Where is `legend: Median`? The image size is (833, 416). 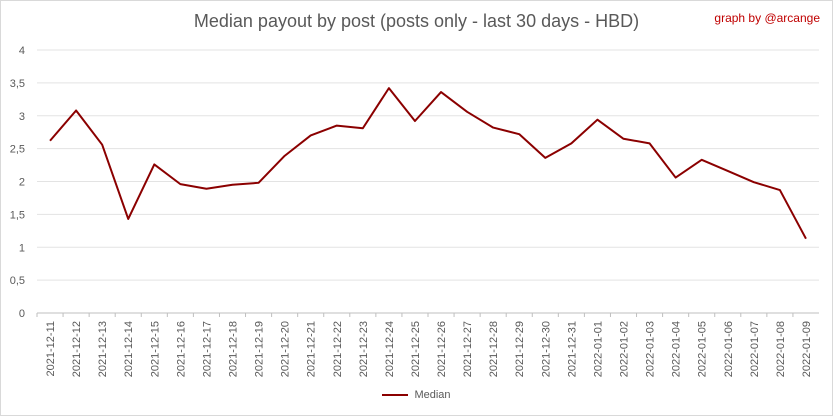
legend: Median is located at coordinates (416, 395).